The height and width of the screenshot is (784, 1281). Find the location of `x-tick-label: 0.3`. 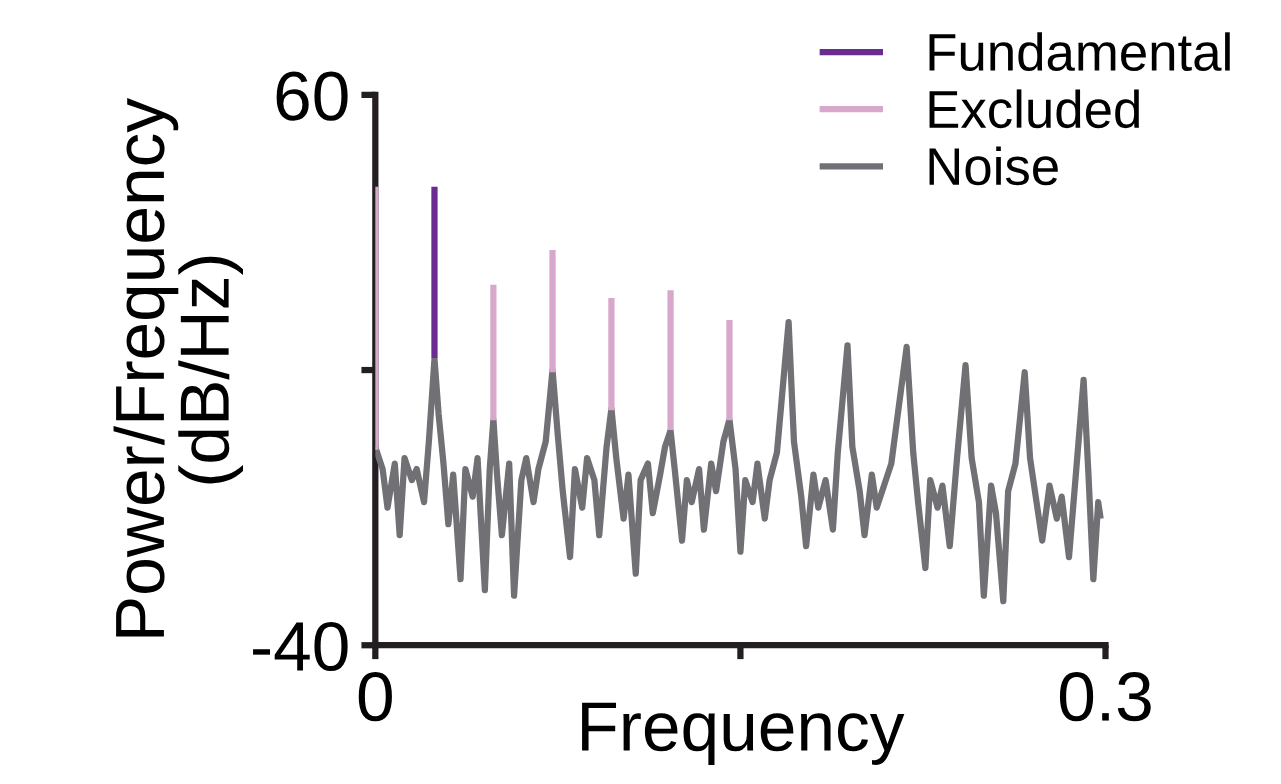

x-tick-label: 0.3 is located at coordinates (1105, 697).